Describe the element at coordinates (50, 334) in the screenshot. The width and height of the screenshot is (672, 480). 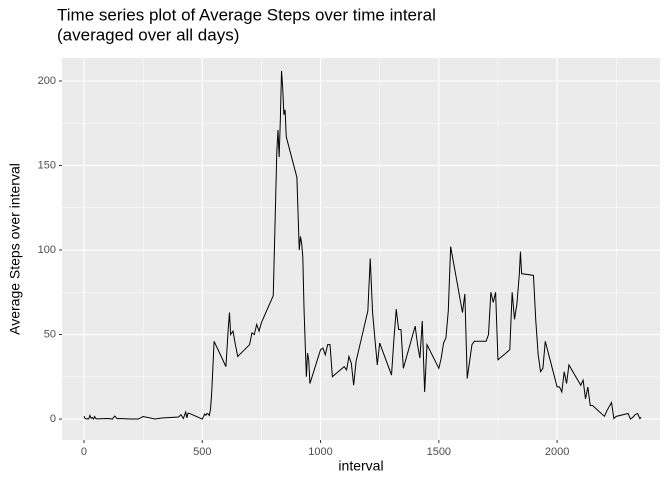
I see `y-tick-label: 50` at that location.